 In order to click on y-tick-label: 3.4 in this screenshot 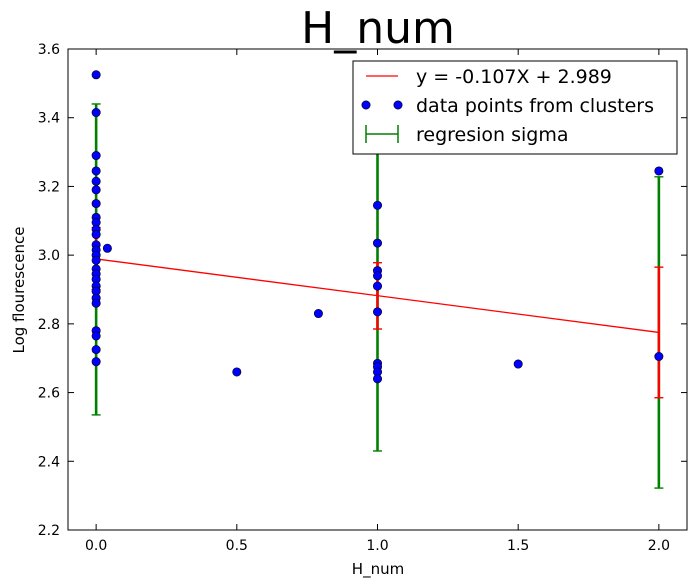, I will do `click(49, 119)`.